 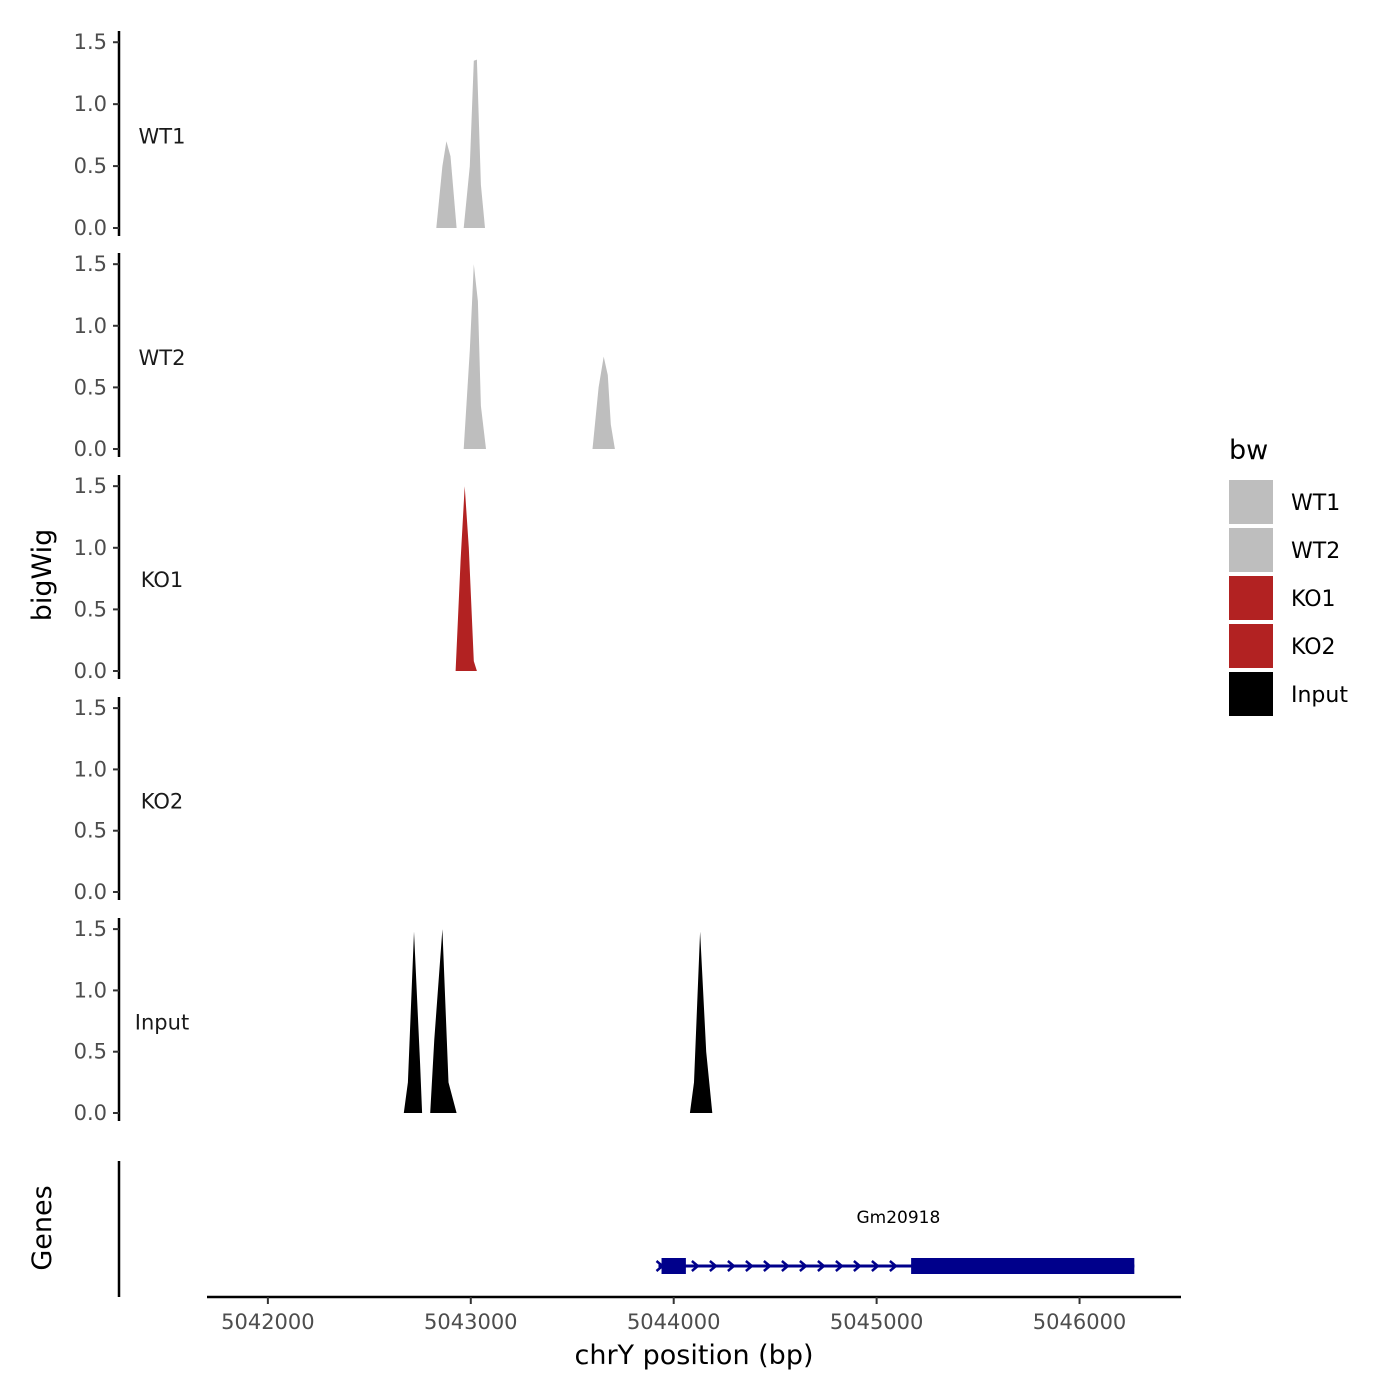 I want to click on track-panel-ko1: 0.0 0.5 1.0 1.5 KO1, so click(x=275, y=578).